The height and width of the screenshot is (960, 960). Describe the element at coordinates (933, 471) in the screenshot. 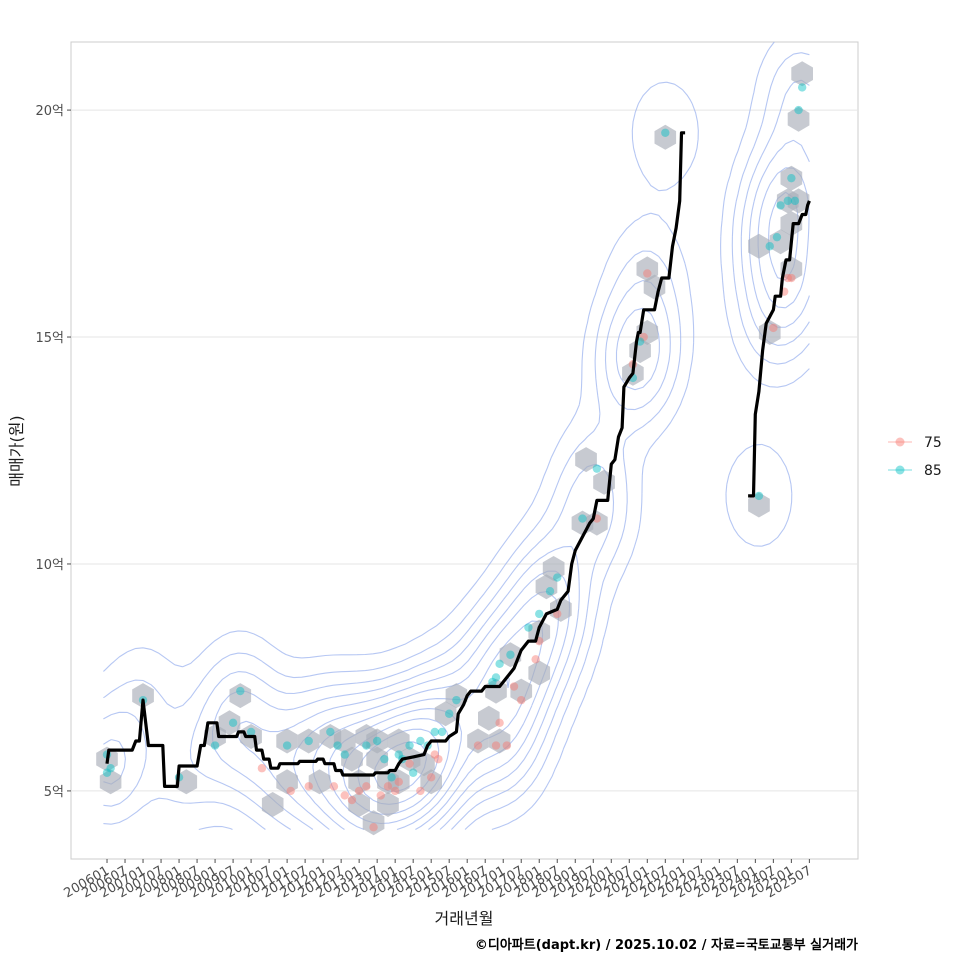

I see `legend-label: 85` at that location.